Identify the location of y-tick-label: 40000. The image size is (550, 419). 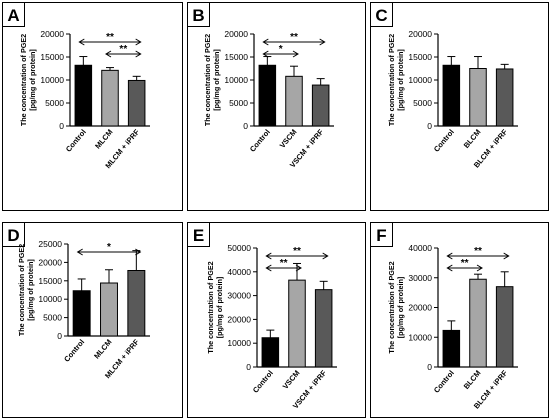
(420, 248).